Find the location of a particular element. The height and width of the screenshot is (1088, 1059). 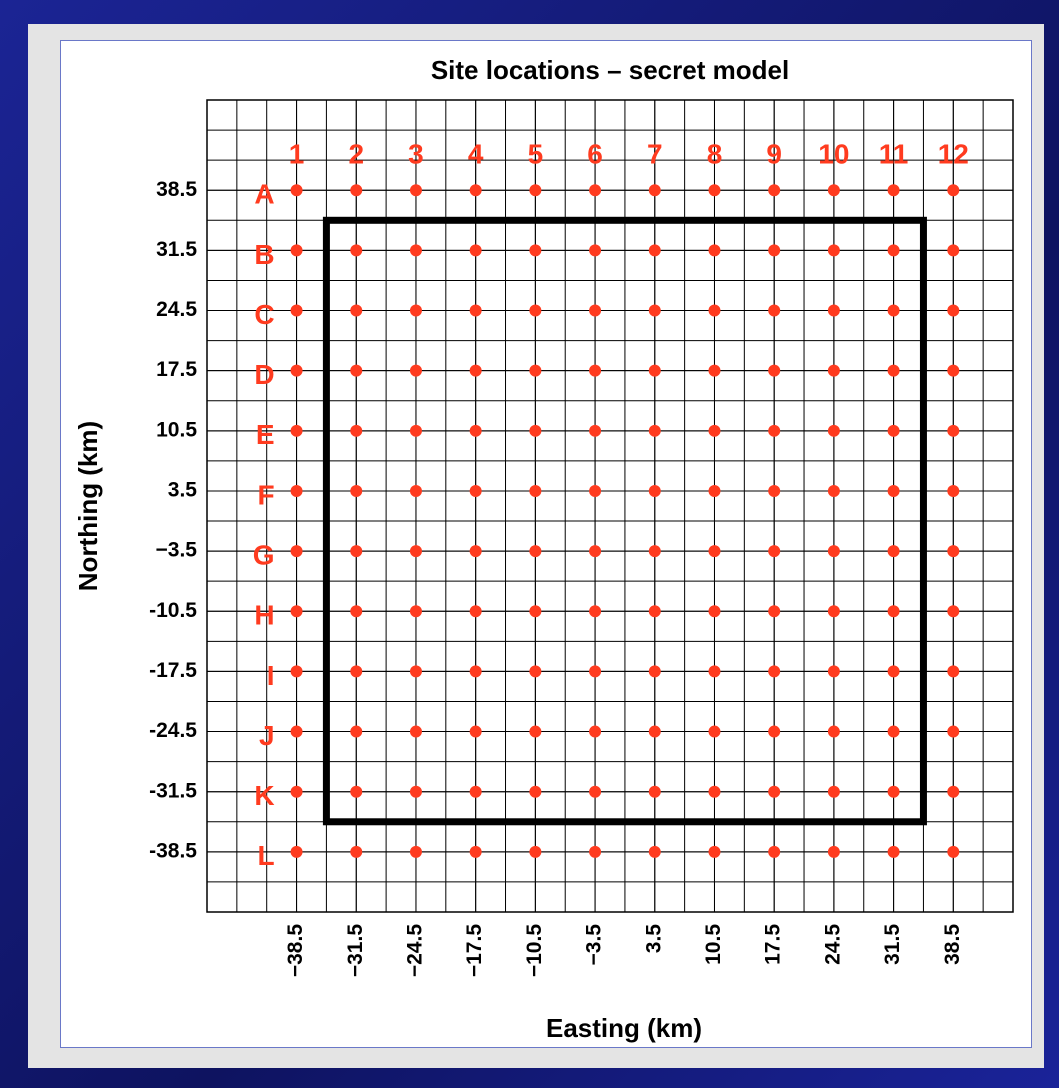

y-tick-label: −3.5 is located at coordinates (177, 550).